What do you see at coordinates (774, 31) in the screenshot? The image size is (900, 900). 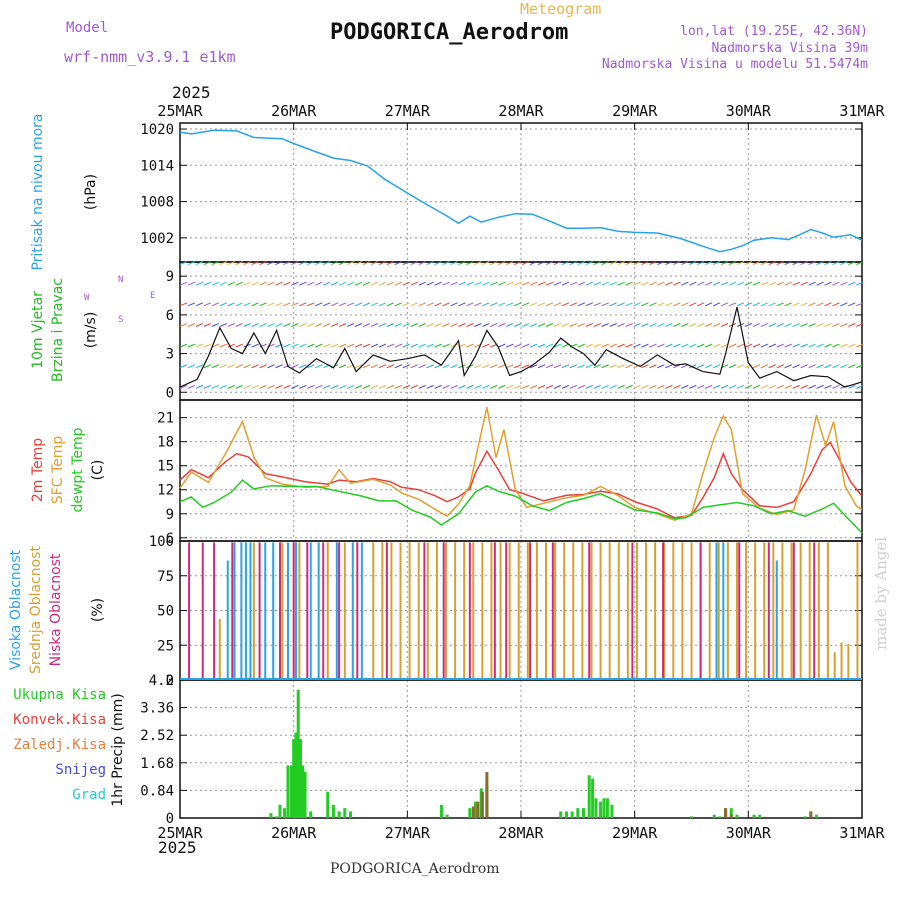 I see `lonlat-label: lon,lat (19.25E, 42.36N)` at bounding box center [774, 31].